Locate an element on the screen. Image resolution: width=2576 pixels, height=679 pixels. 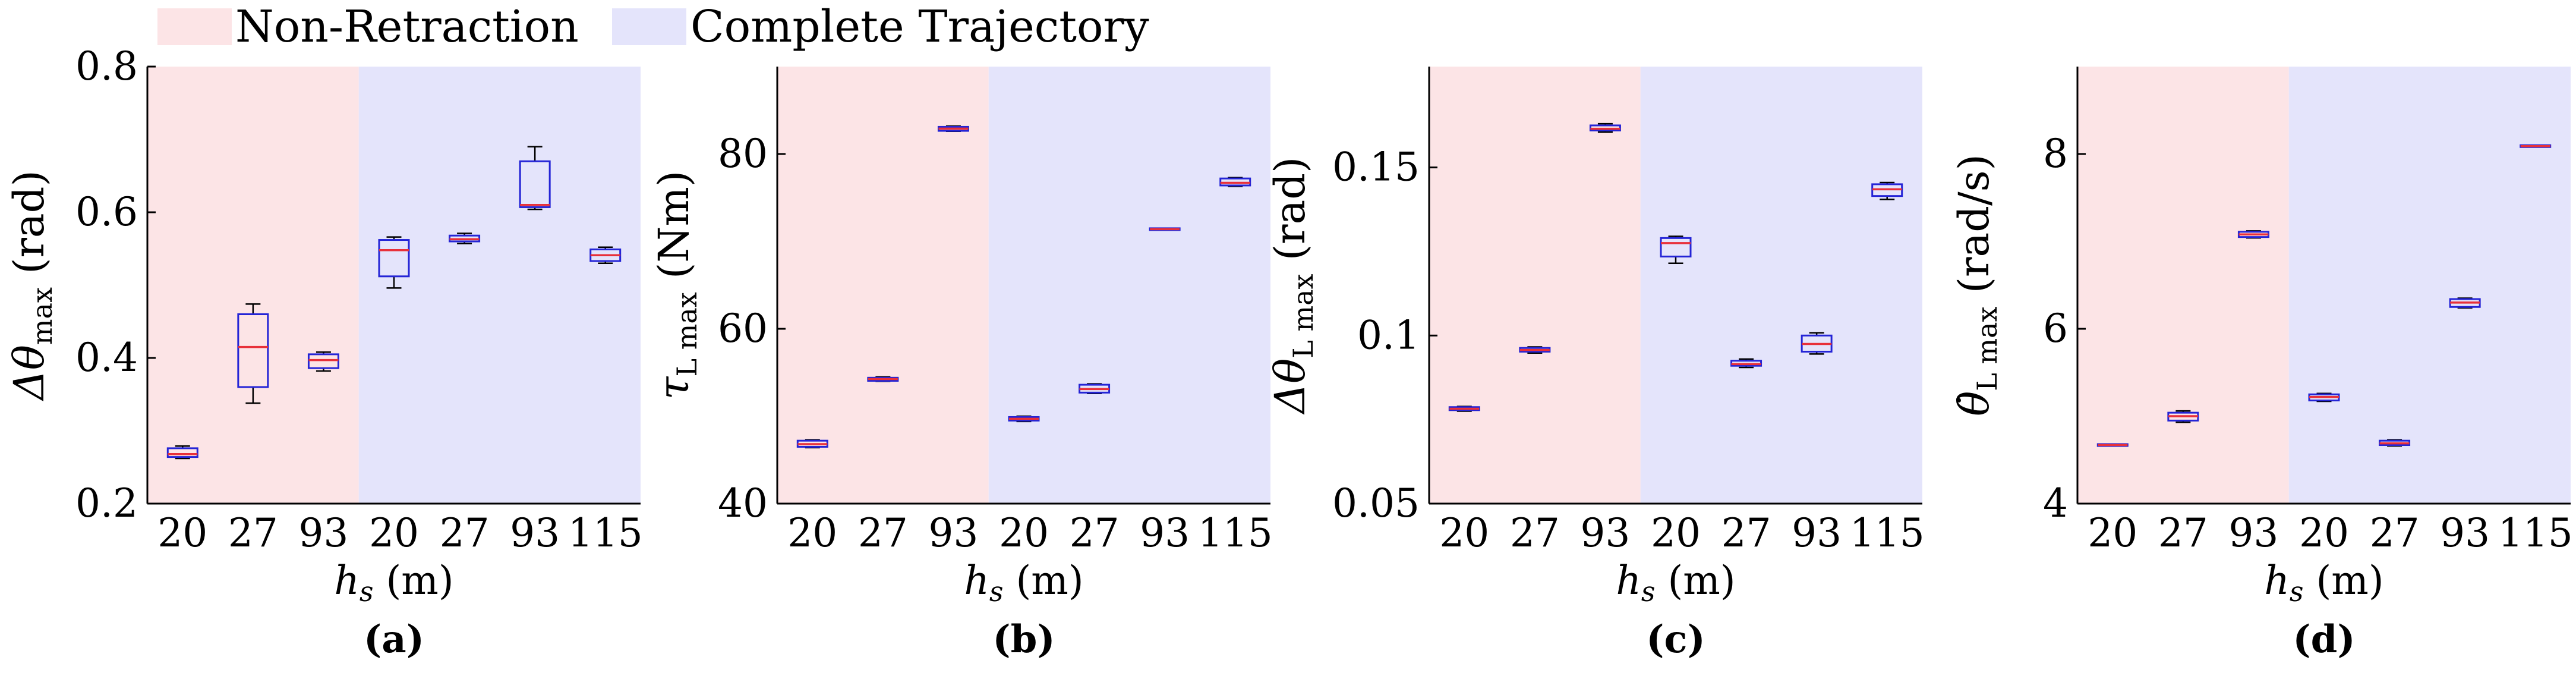
panel-label: (c) is located at coordinates (1676, 639).